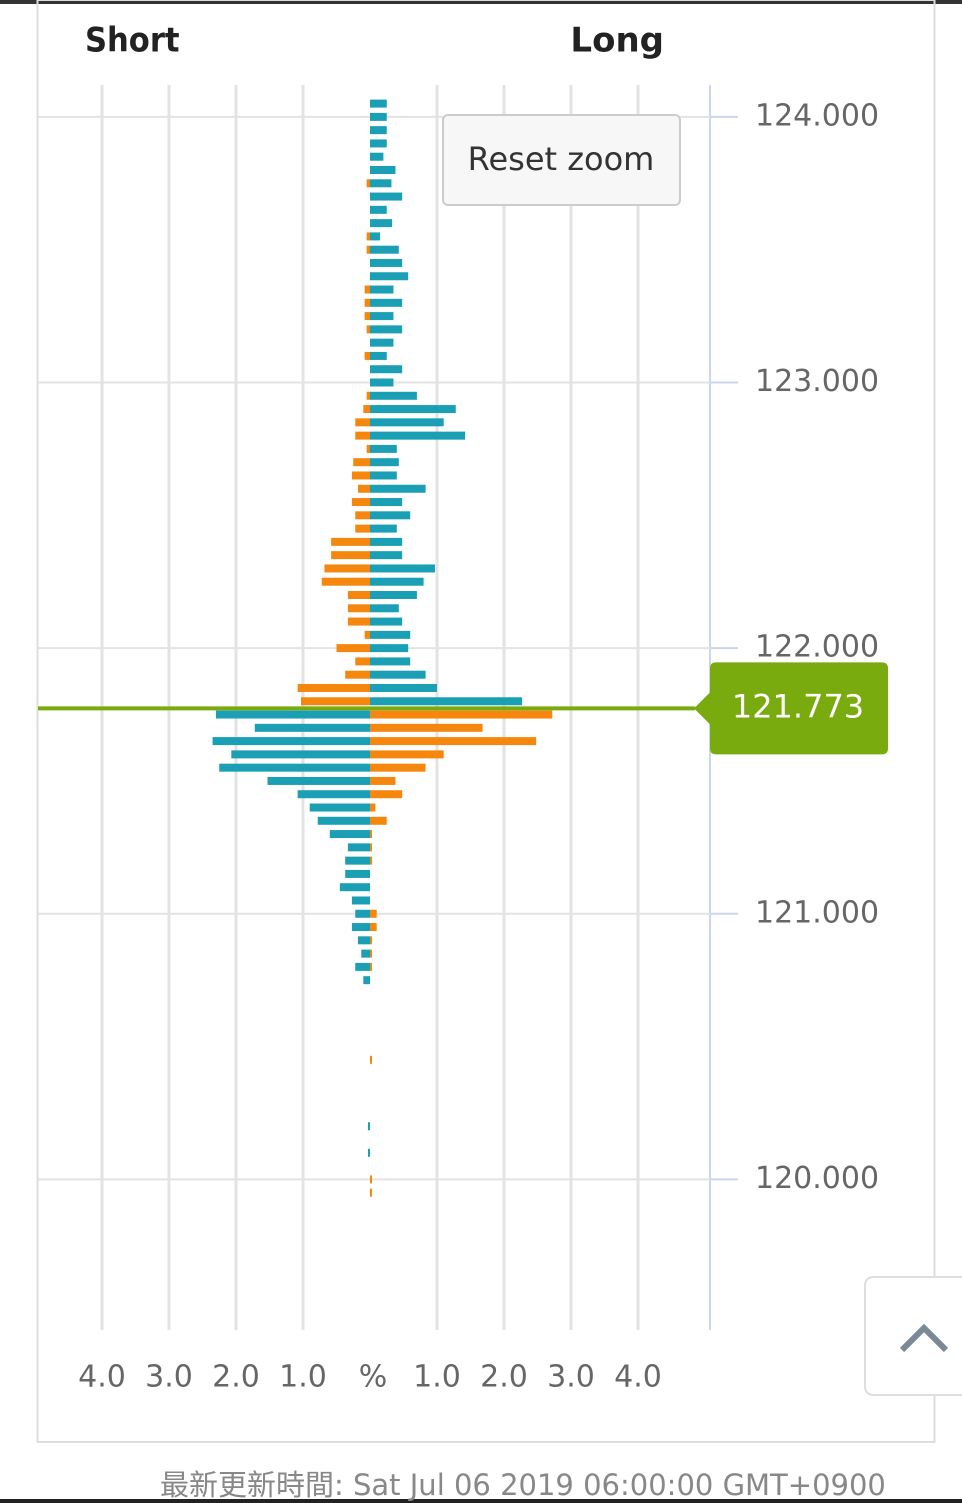 The width and height of the screenshot is (962, 1503). What do you see at coordinates (791, 708) in the screenshot?
I see `current-price-callout` at bounding box center [791, 708].